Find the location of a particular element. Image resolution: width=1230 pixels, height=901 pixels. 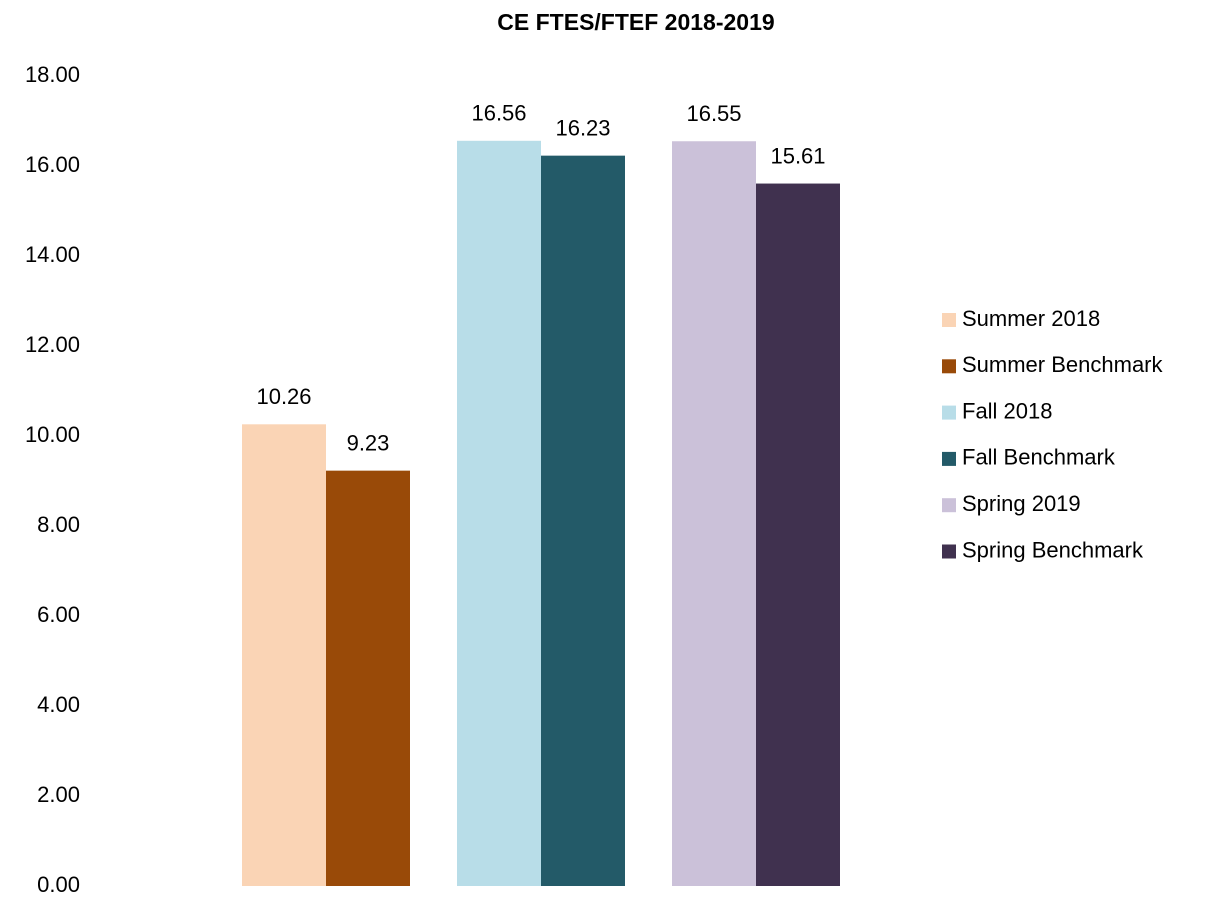

legend-label: Spring Benchmark is located at coordinates (1053, 549).